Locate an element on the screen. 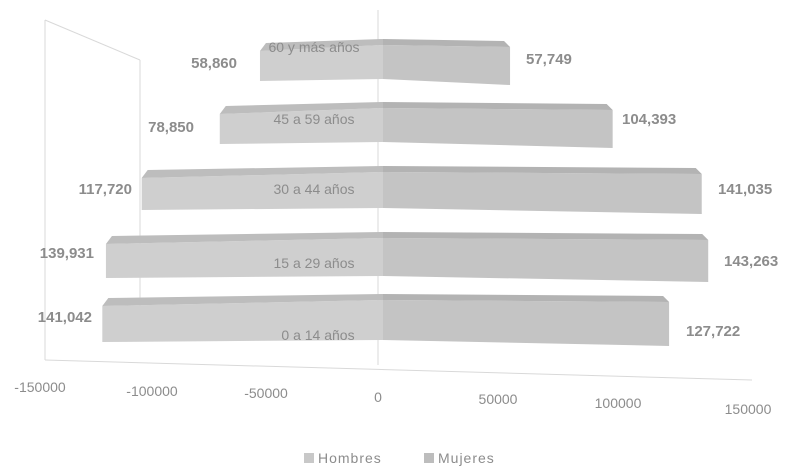 This screenshot has height=470, width=808. bar-top-mujeres-15-a-29-anos is located at coordinates (546, 236).